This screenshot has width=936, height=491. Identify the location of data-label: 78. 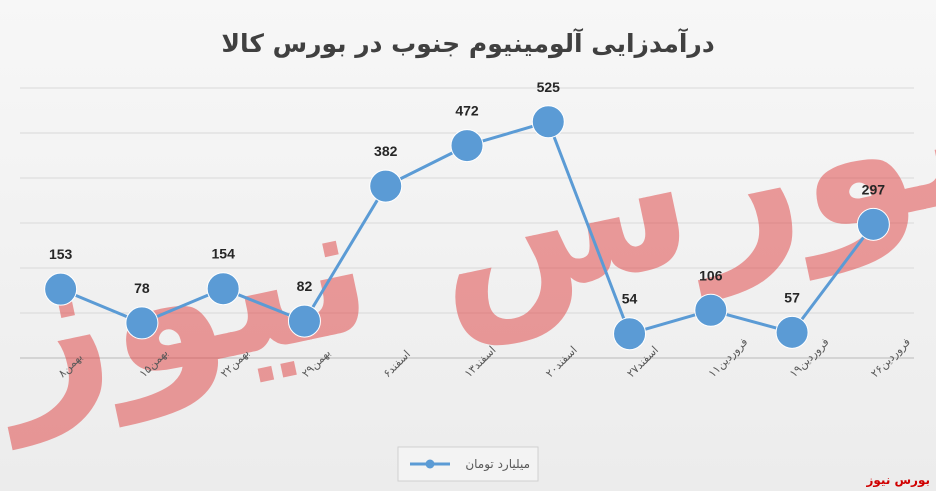
(142, 288).